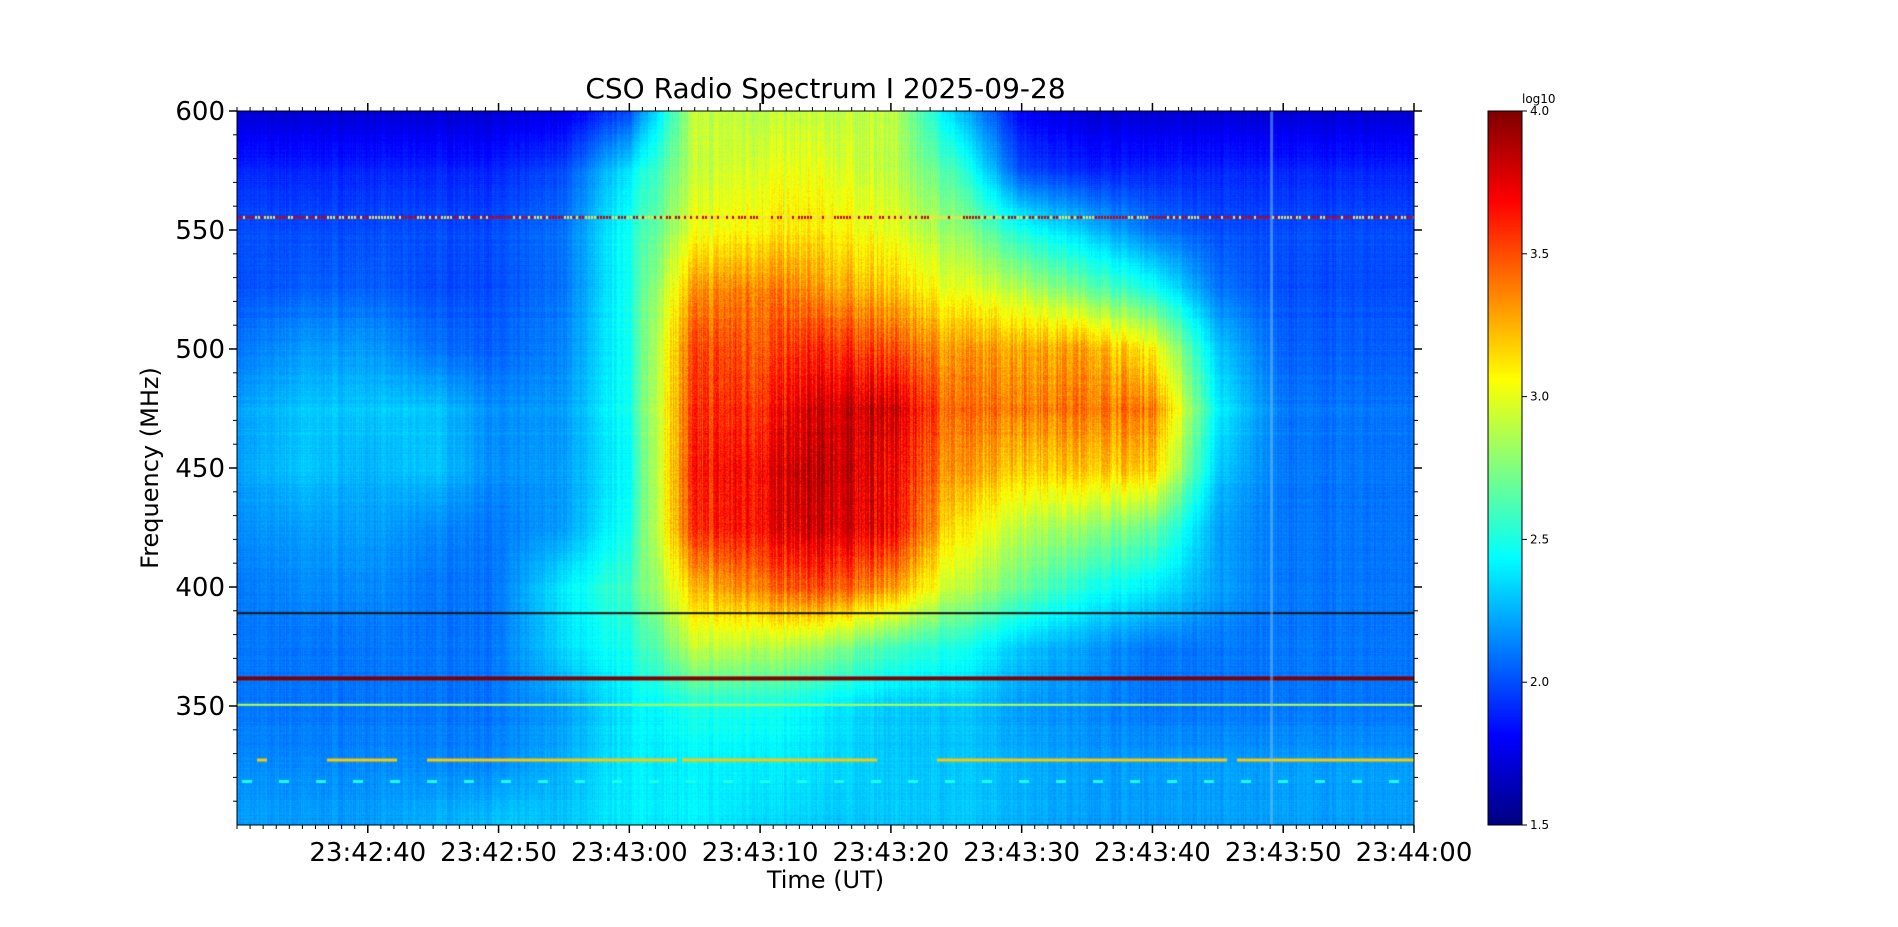 The height and width of the screenshot is (927, 1898). What do you see at coordinates (1539, 99) in the screenshot?
I see `colorbar-label: log10` at bounding box center [1539, 99].